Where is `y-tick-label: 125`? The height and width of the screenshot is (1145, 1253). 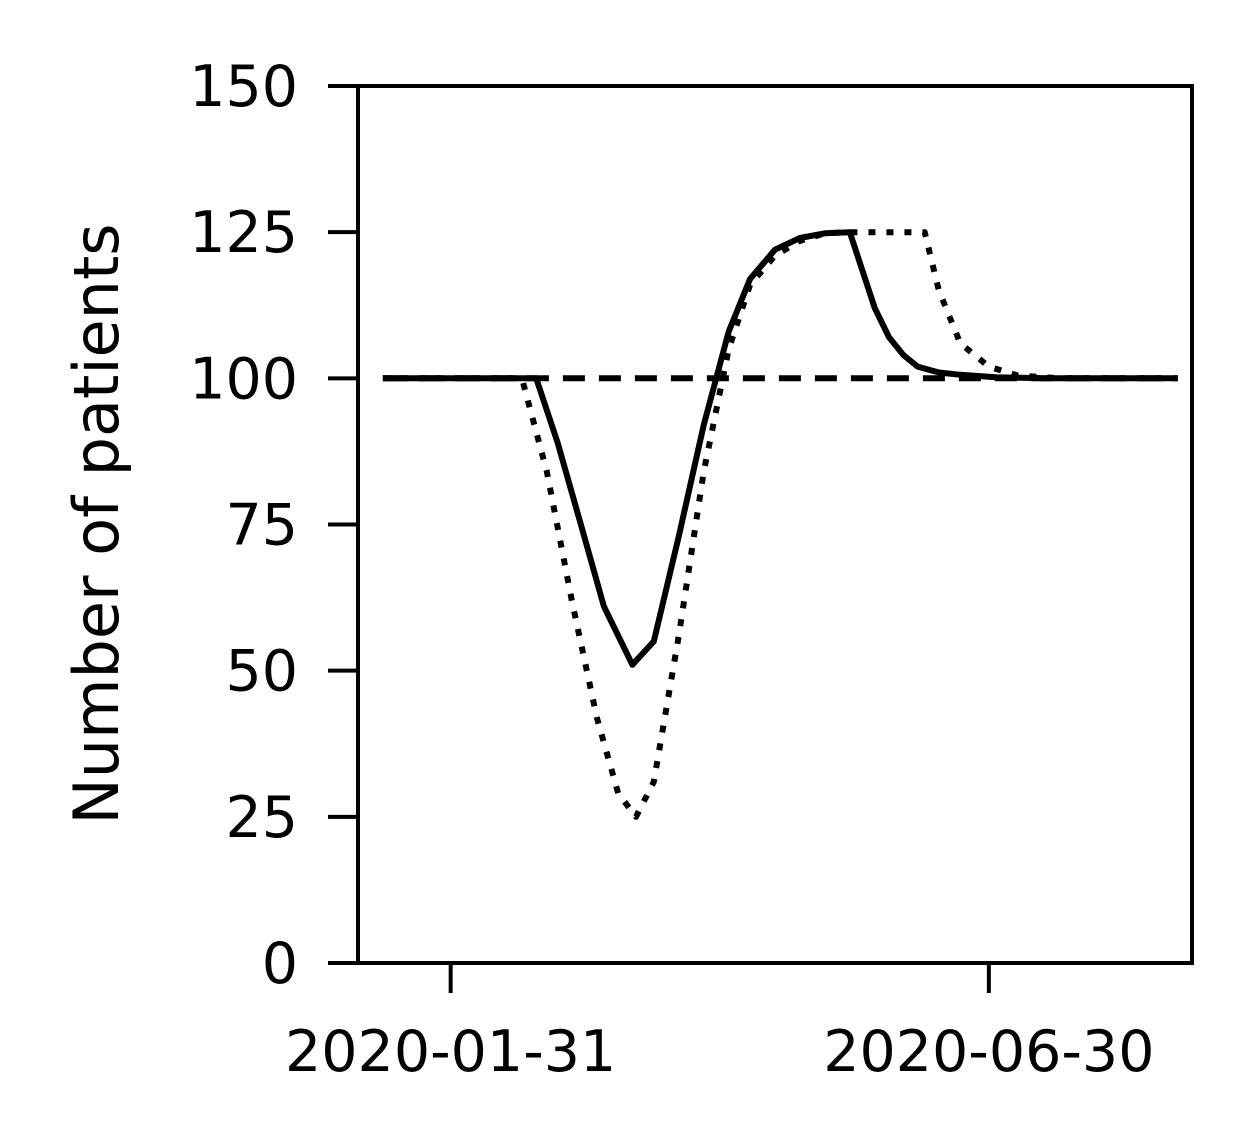 y-tick-label: 125 is located at coordinates (243, 233).